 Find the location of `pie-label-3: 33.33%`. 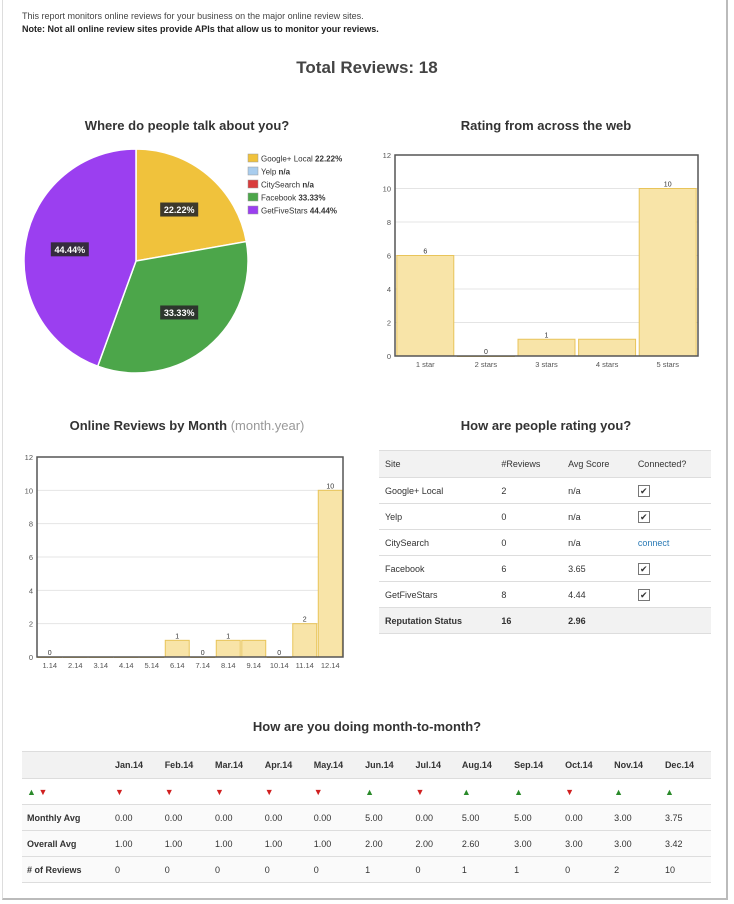

pie-label-3: 33.33% is located at coordinates (179, 313).